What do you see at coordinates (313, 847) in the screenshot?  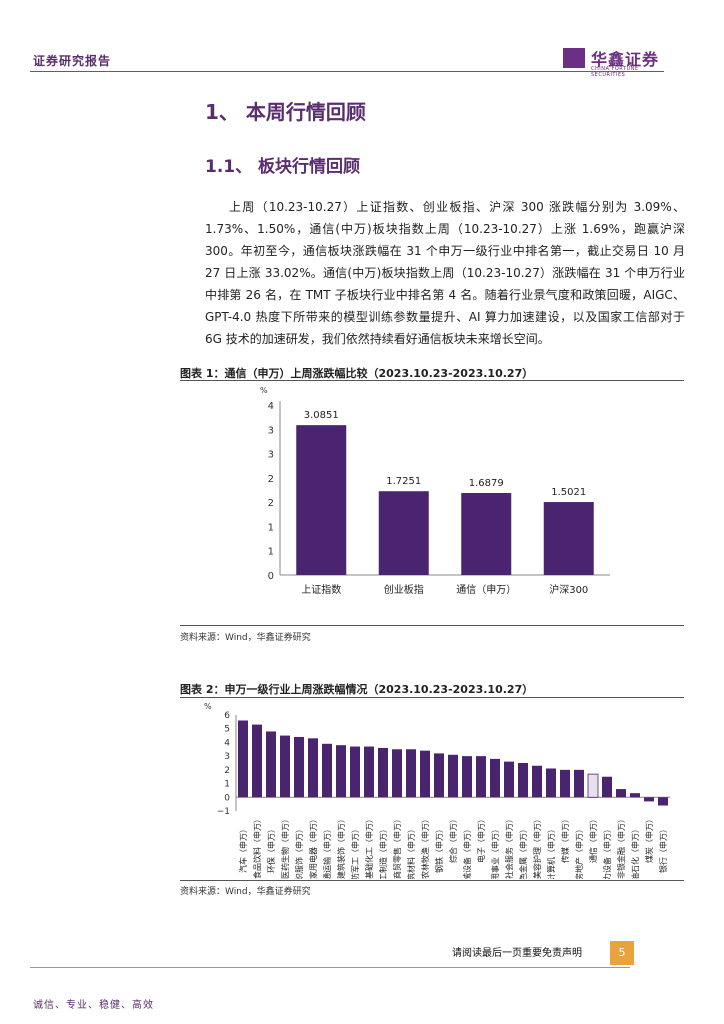 I see `chart2-category-label: 家用电器（申万）` at bounding box center [313, 847].